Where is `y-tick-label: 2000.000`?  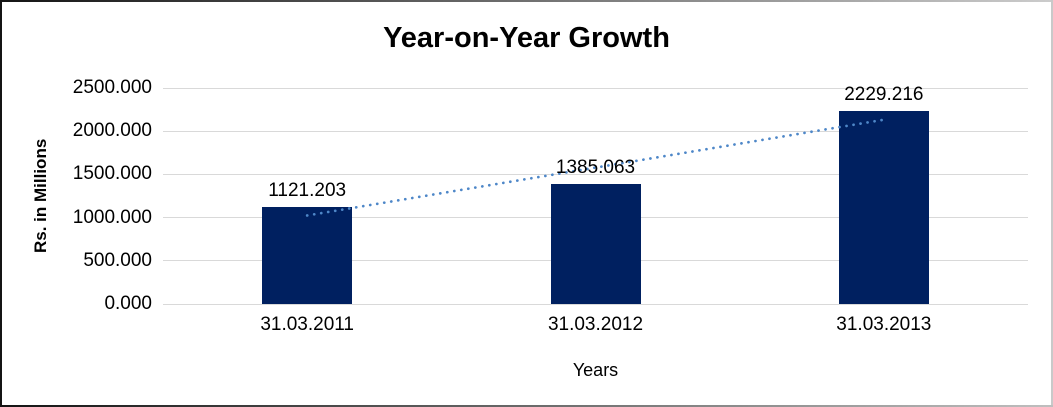
y-tick-label: 2000.000 is located at coordinates (112, 131).